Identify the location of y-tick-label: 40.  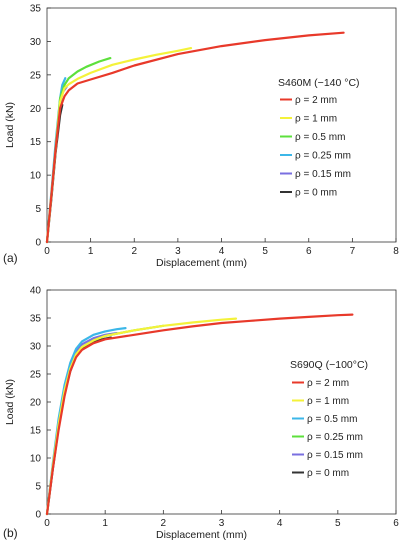
(36, 291).